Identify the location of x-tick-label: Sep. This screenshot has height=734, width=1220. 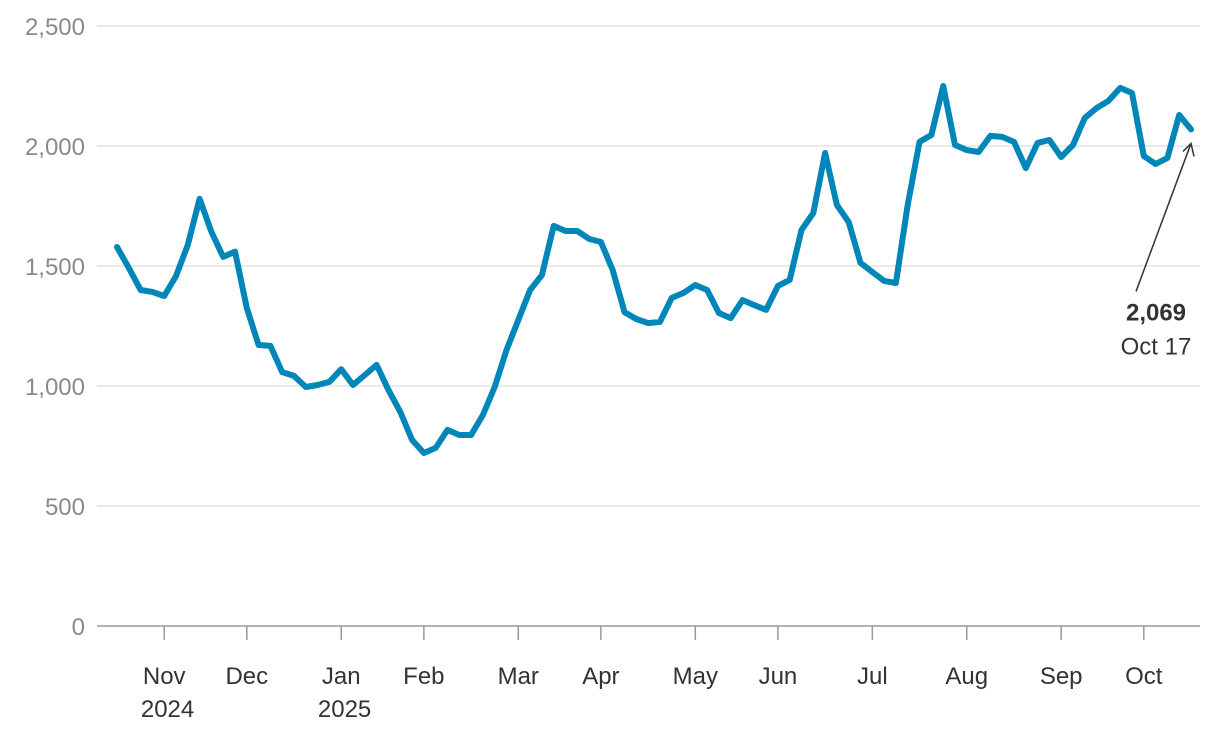
(1061, 676).